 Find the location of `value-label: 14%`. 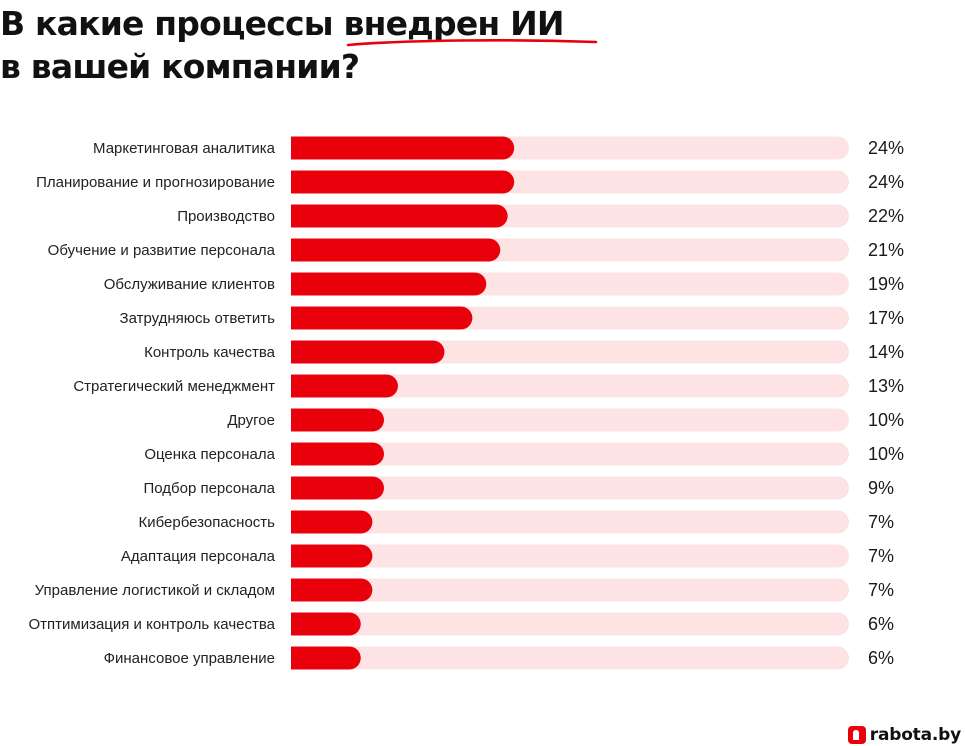

value-label: 14% is located at coordinates (886, 352).